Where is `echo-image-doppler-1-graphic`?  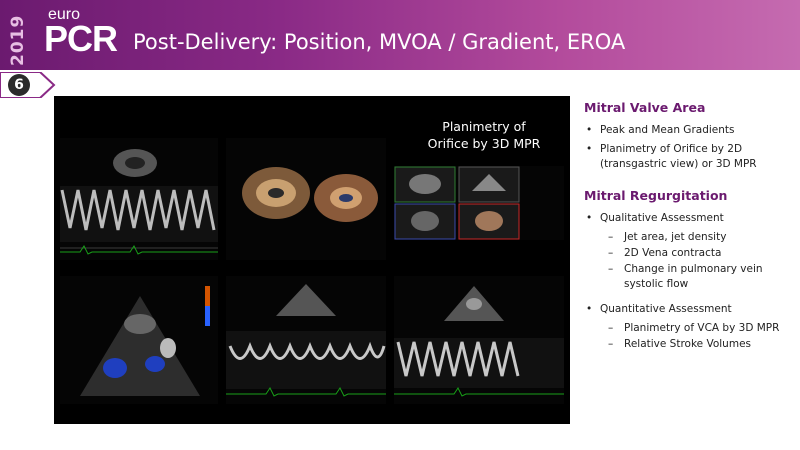
echo-image-doppler-1-graphic is located at coordinates (139, 199).